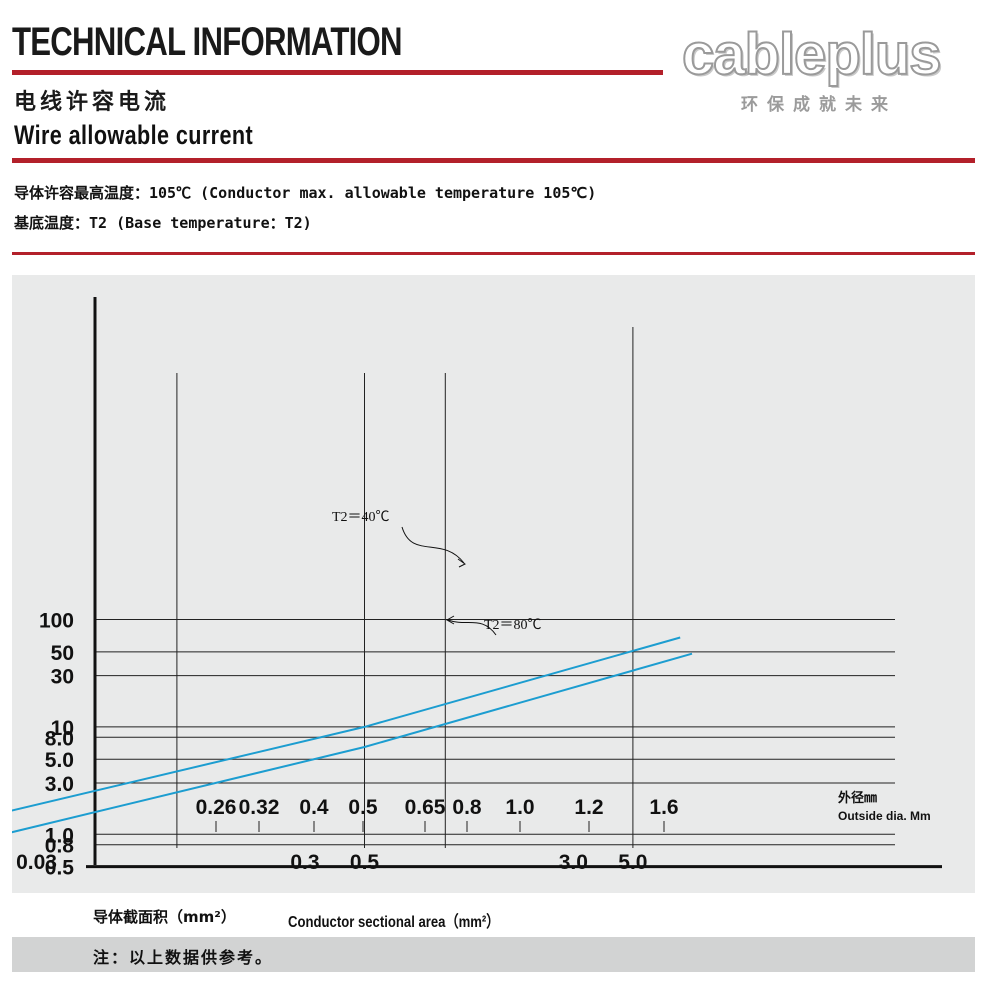 The width and height of the screenshot is (991, 996). I want to click on y-tick-label: 0.8, so click(60, 846).